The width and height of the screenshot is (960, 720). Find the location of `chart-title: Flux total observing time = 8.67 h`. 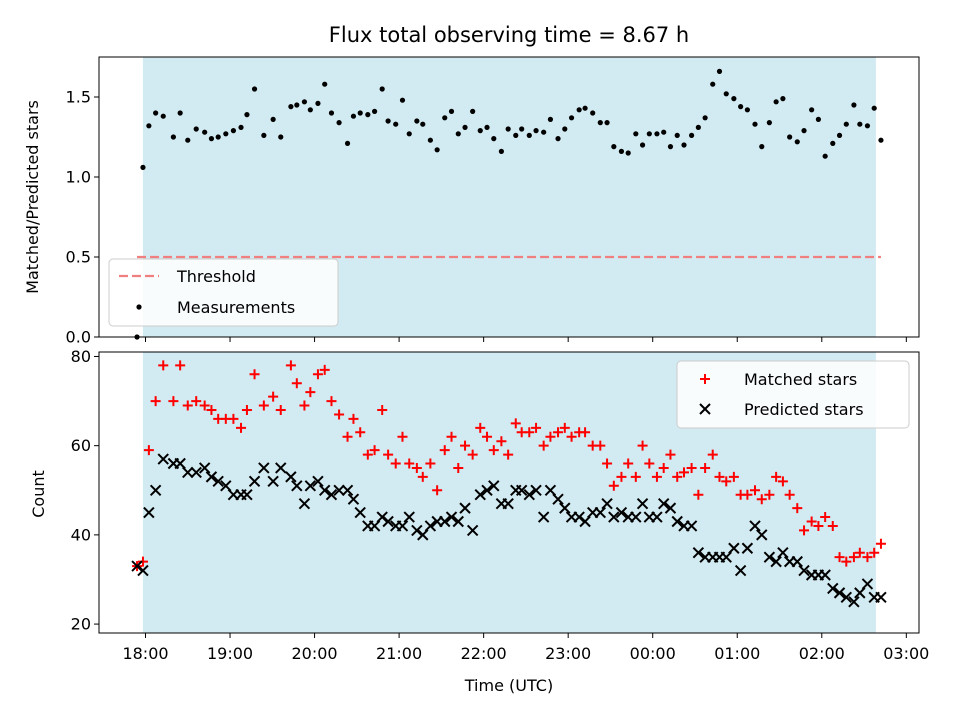

chart-title: Flux total observing time = 8.67 h is located at coordinates (509, 35).